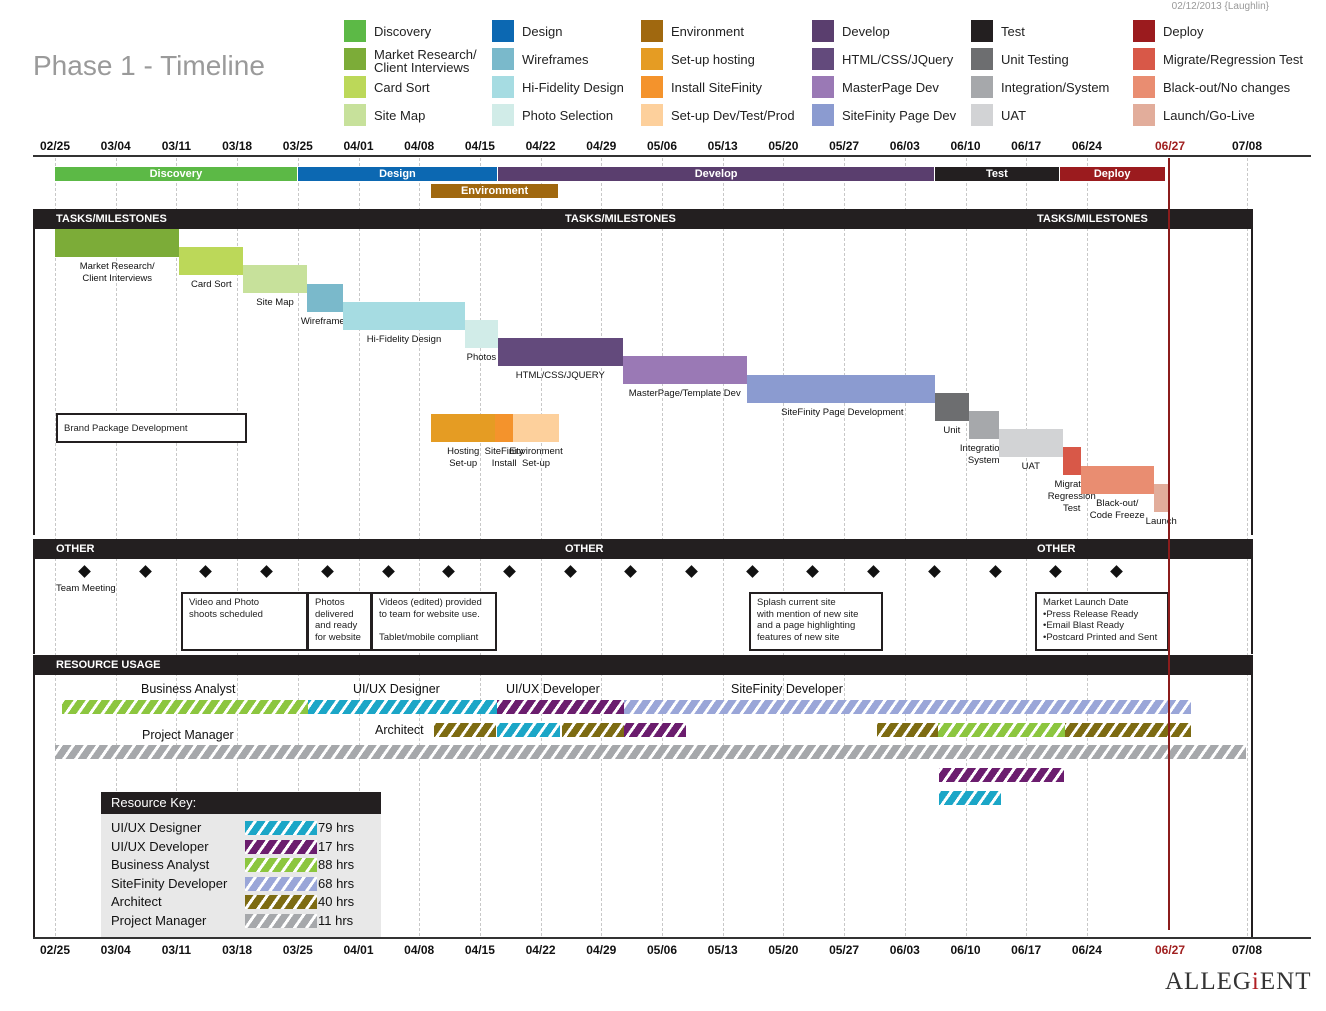 The width and height of the screenshot is (1326, 1011). What do you see at coordinates (400, 115) in the screenshot?
I see `legend-label: Site Map` at bounding box center [400, 115].